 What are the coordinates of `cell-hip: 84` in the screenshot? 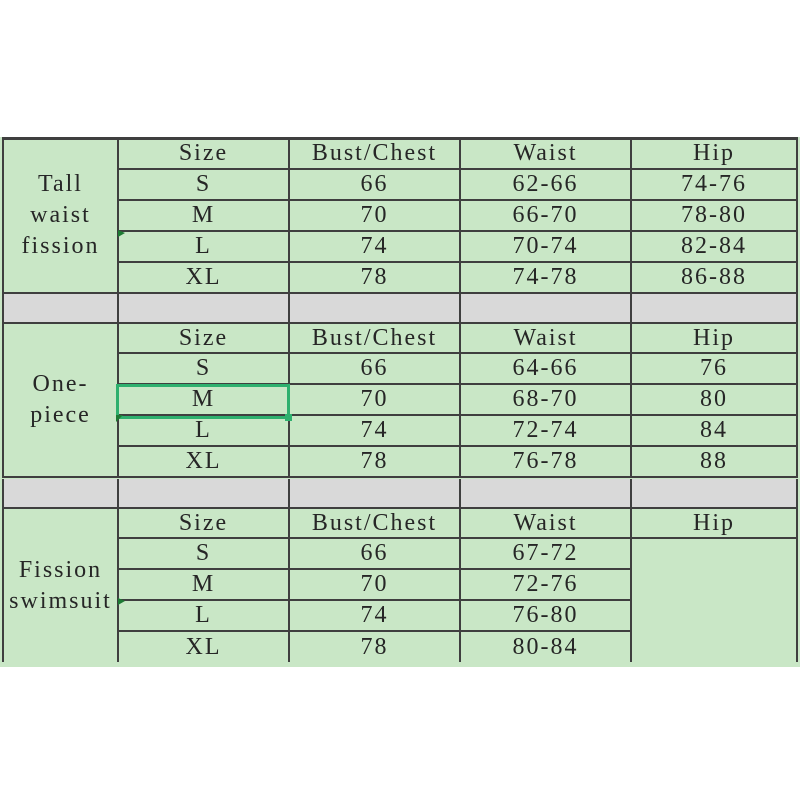 It's located at (714, 431).